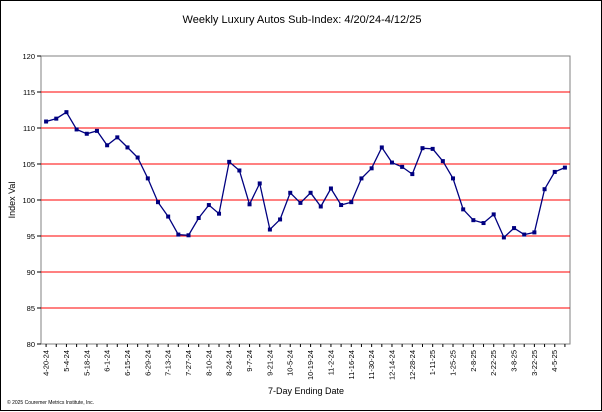 The image size is (602, 412). Describe the element at coordinates (31, 272) in the screenshot. I see `y-tick-label: 90` at that location.